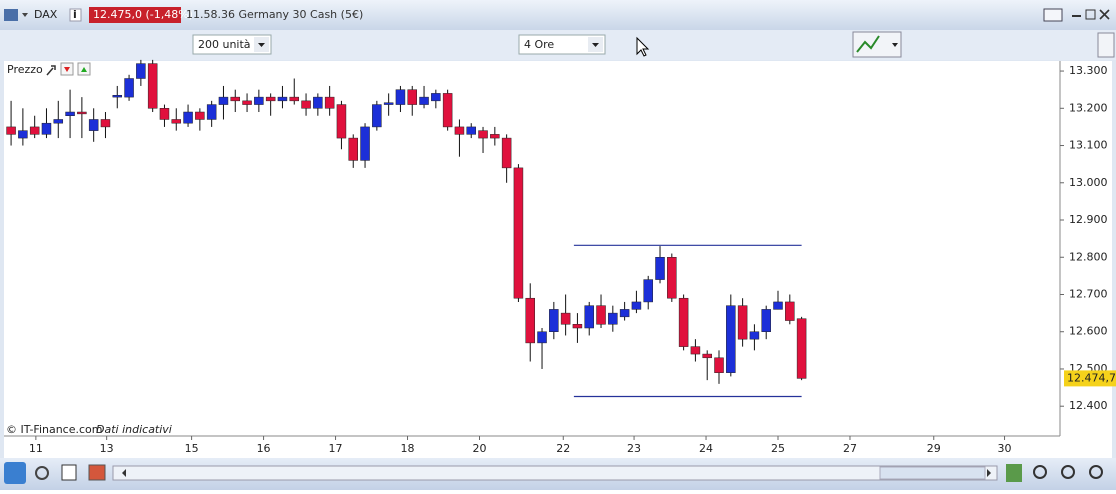  What do you see at coordinates (1088, 331) in the screenshot?
I see `y-tick-label: 12.600` at bounding box center [1088, 331].